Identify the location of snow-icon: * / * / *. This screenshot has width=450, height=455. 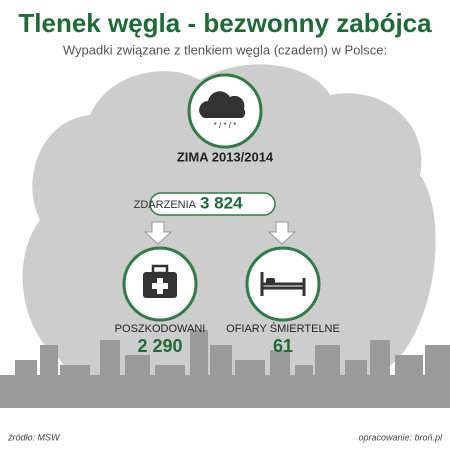
(225, 125).